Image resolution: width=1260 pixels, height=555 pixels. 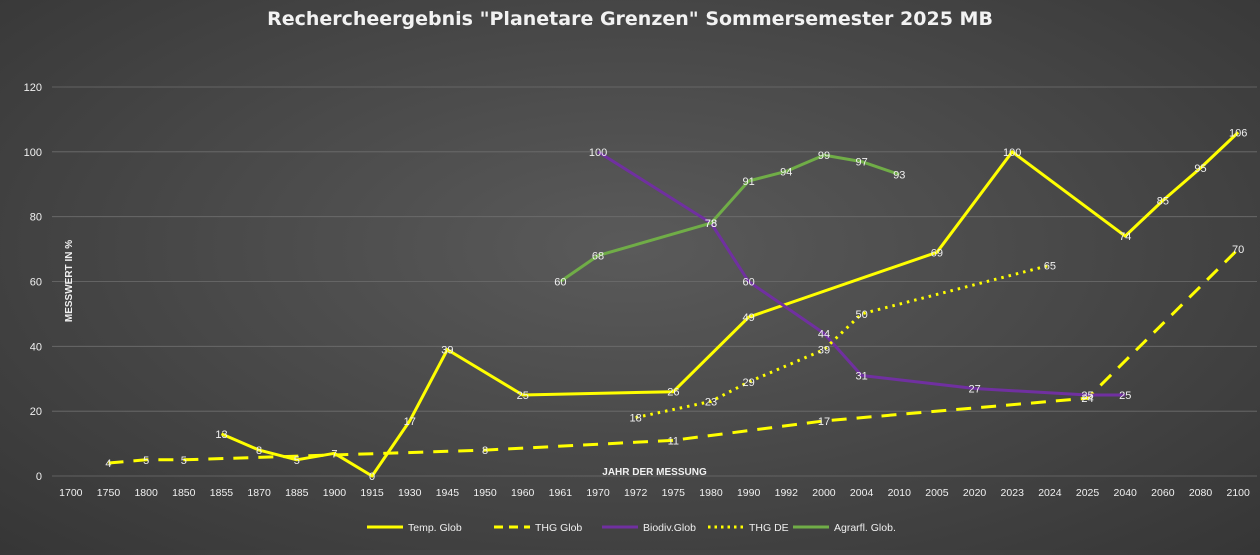 I want to click on data-label: 31, so click(x=861, y=377).